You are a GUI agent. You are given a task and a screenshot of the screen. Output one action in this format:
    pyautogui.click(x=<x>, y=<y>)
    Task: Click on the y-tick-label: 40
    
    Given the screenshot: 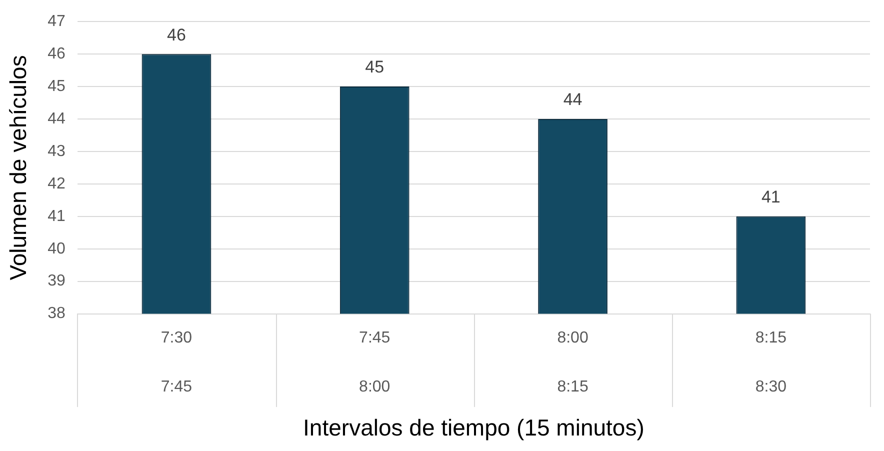 What is the action you would take?
    pyautogui.click(x=57, y=249)
    